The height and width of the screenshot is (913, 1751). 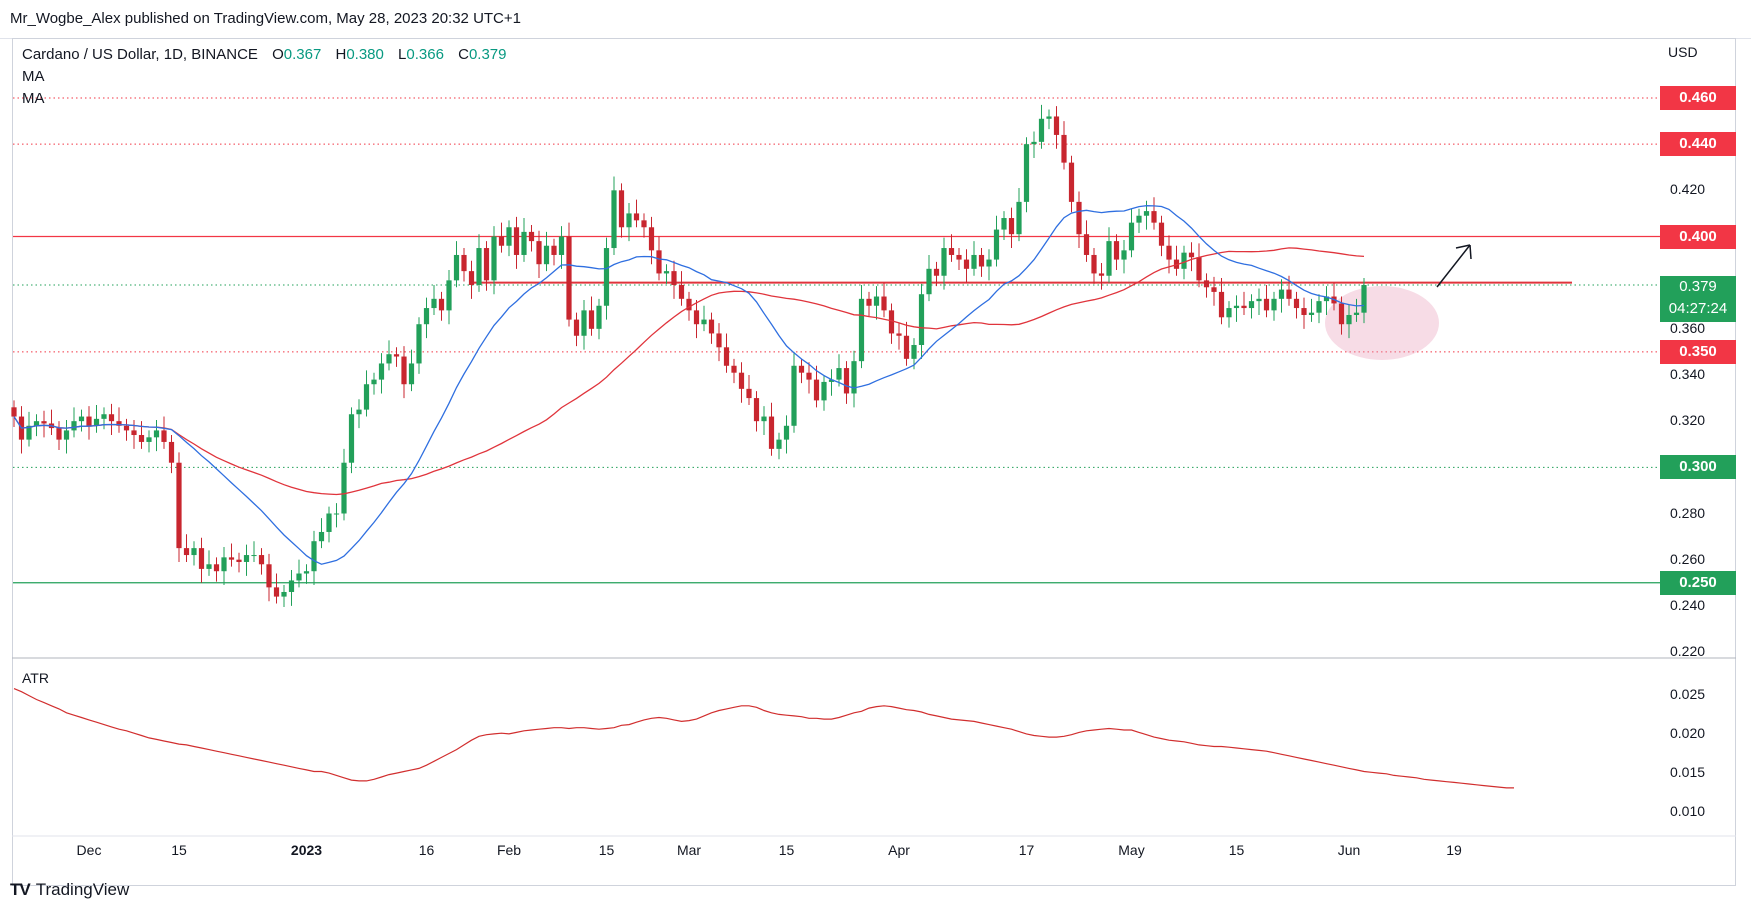 What do you see at coordinates (302, 54) in the screenshot?
I see `open-value: 0.367` at bounding box center [302, 54].